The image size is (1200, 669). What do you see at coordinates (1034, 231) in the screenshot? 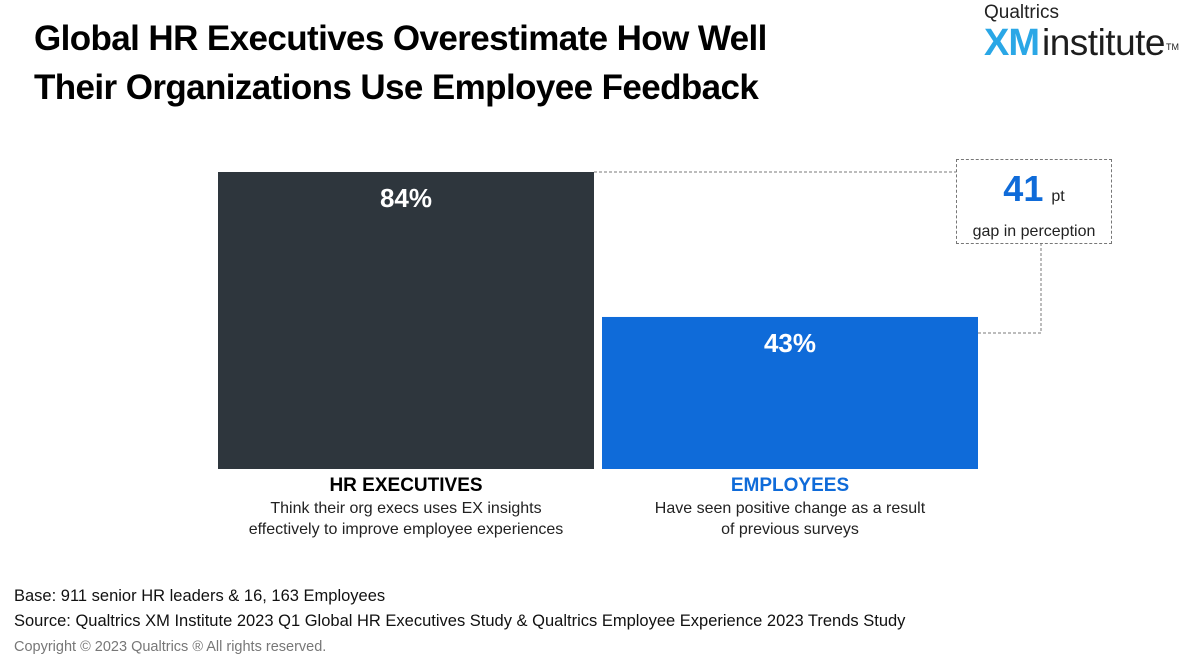
I see `gap-label: gap in perception` at bounding box center [1034, 231].